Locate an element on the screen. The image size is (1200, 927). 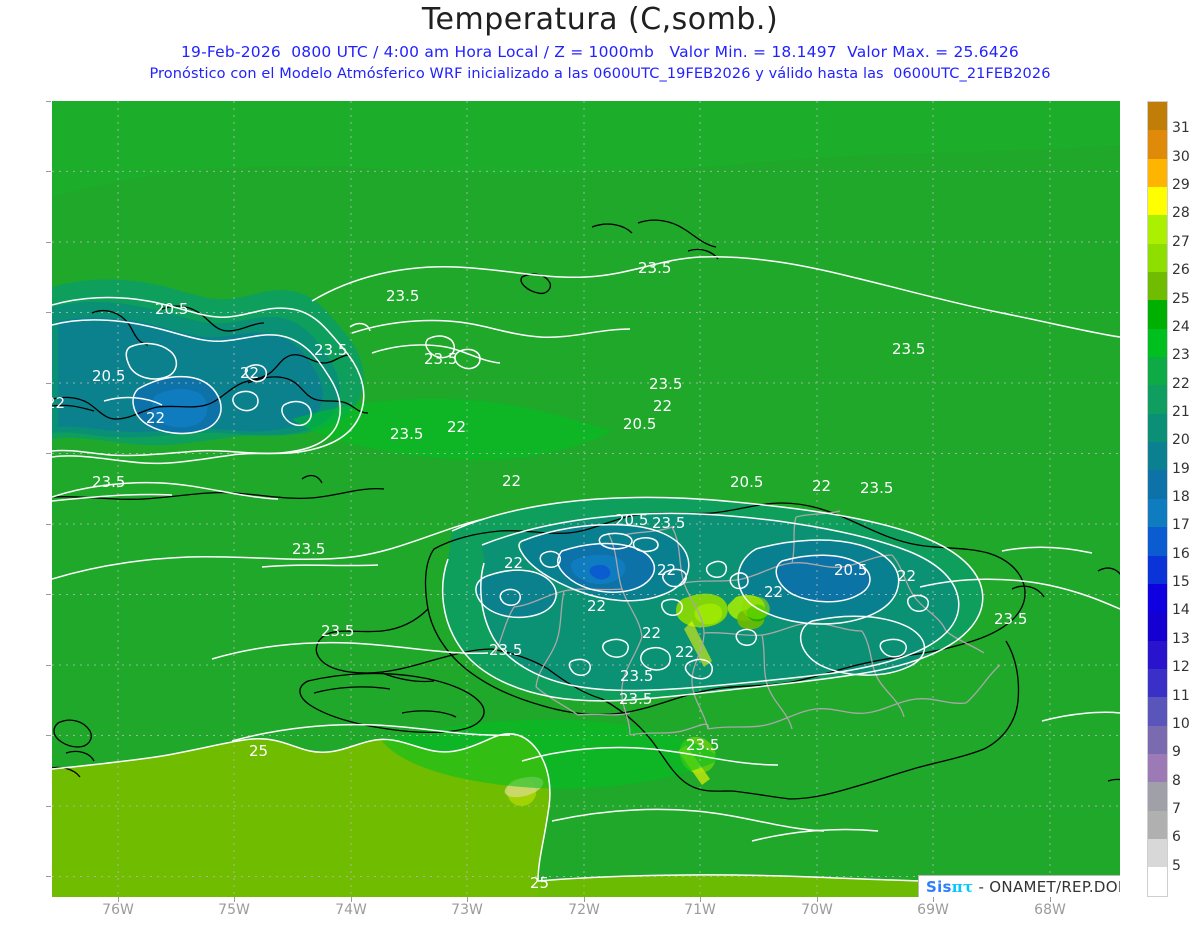
lon-label: 69W is located at coordinates (933, 910).